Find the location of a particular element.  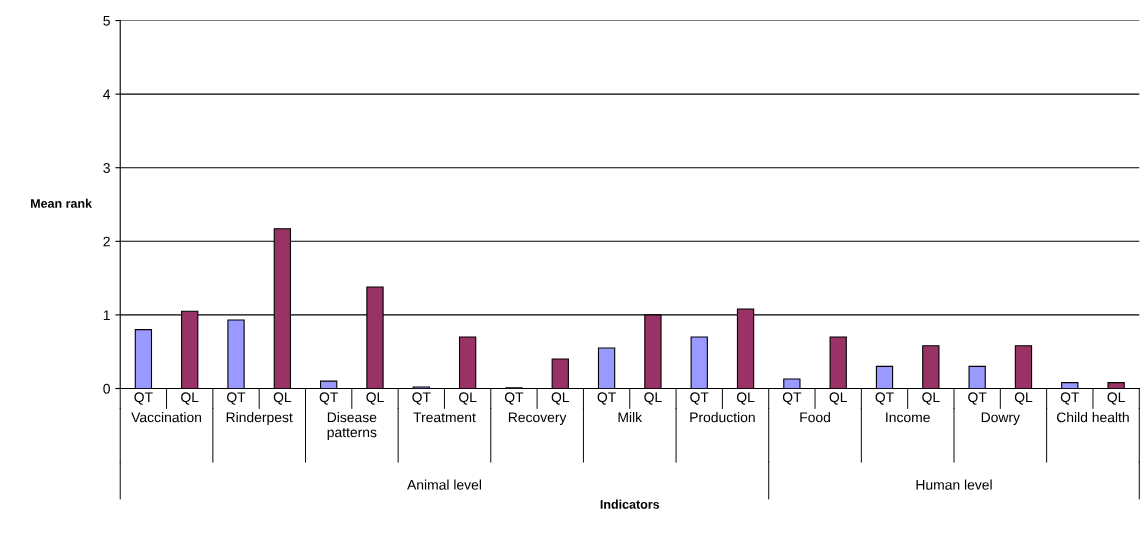

x-tick-label: Milk is located at coordinates (630, 417).